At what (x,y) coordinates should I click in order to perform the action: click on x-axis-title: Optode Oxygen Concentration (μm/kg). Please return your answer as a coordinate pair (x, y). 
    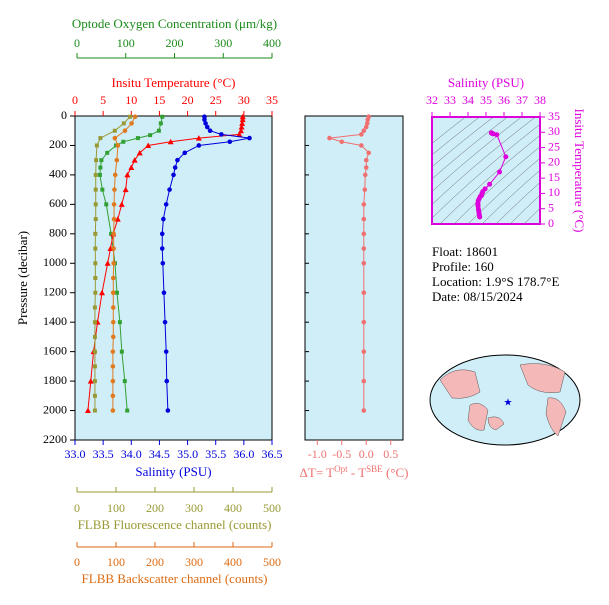
    Looking at the image, I should click on (174, 23).